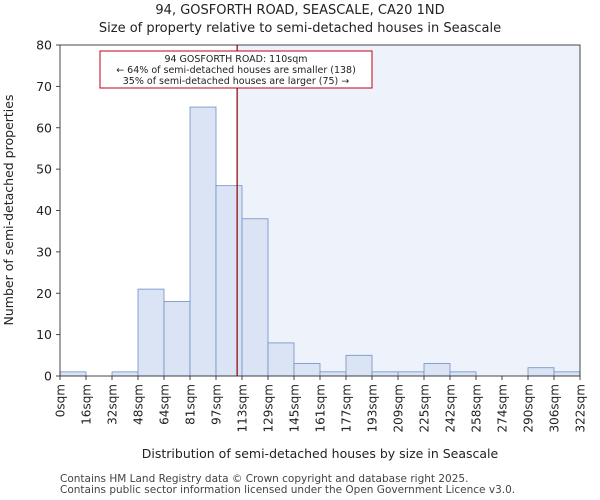 The width and height of the screenshot is (600, 500). What do you see at coordinates (48, 376) in the screenshot?
I see `y-tick-label: 0` at bounding box center [48, 376].